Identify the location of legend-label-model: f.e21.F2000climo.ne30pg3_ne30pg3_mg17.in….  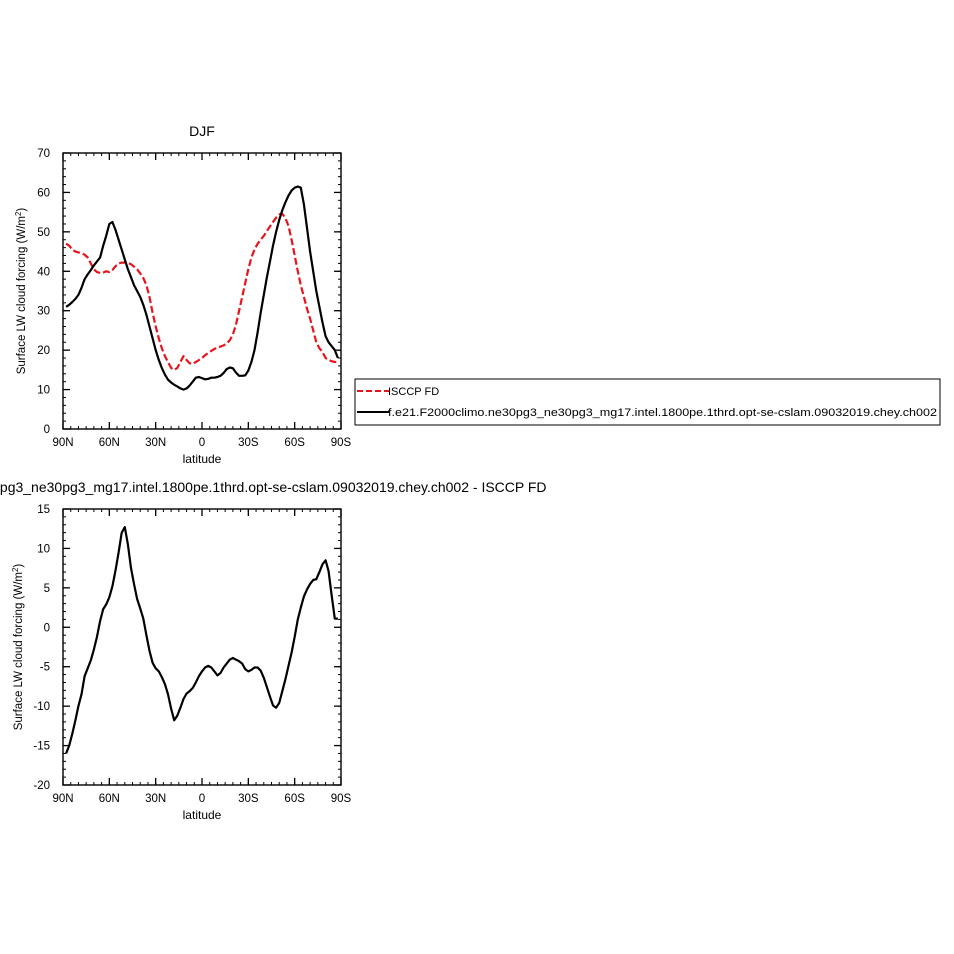
(662, 413).